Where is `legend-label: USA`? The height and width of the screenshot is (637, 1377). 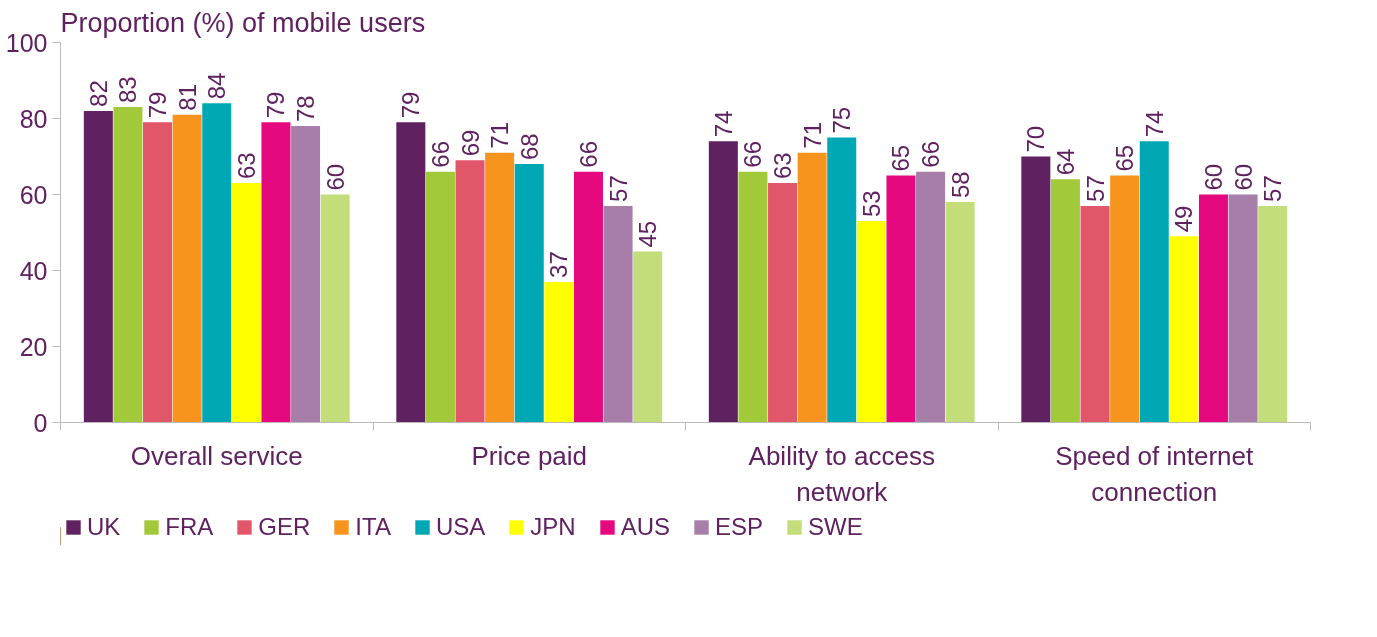
legend-label: USA is located at coordinates (460, 527).